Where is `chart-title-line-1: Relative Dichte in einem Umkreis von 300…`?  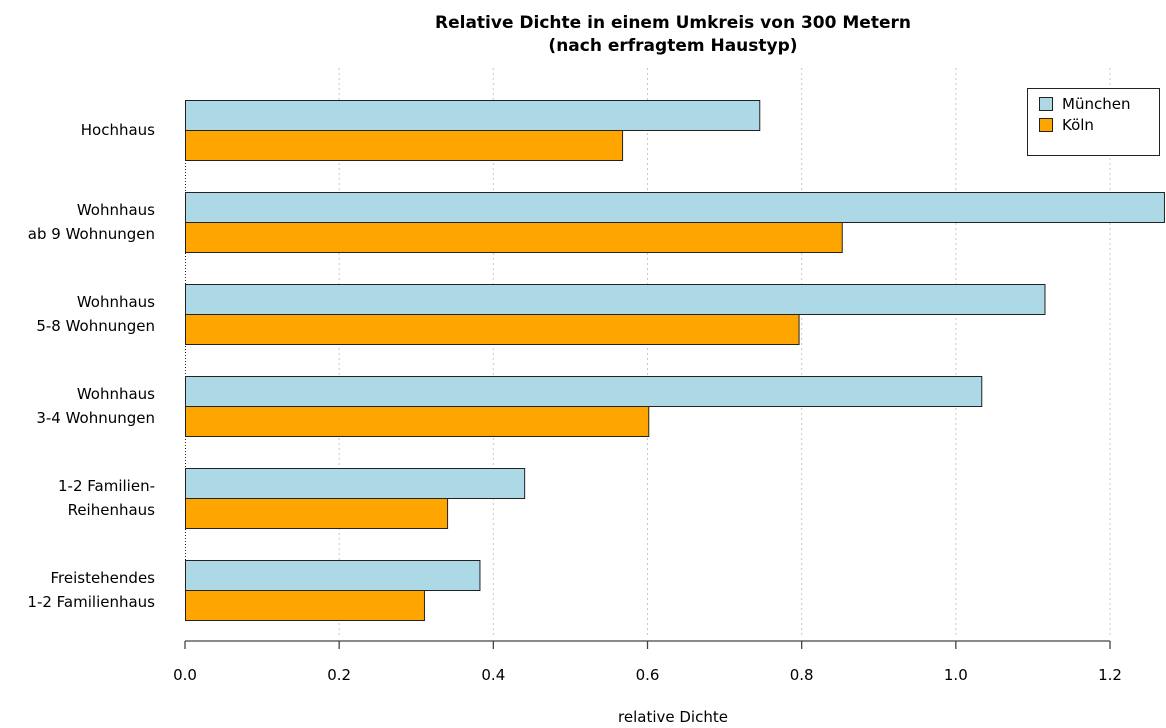 chart-title-line-1: Relative Dichte in einem Umkreis von 300… is located at coordinates (673, 23).